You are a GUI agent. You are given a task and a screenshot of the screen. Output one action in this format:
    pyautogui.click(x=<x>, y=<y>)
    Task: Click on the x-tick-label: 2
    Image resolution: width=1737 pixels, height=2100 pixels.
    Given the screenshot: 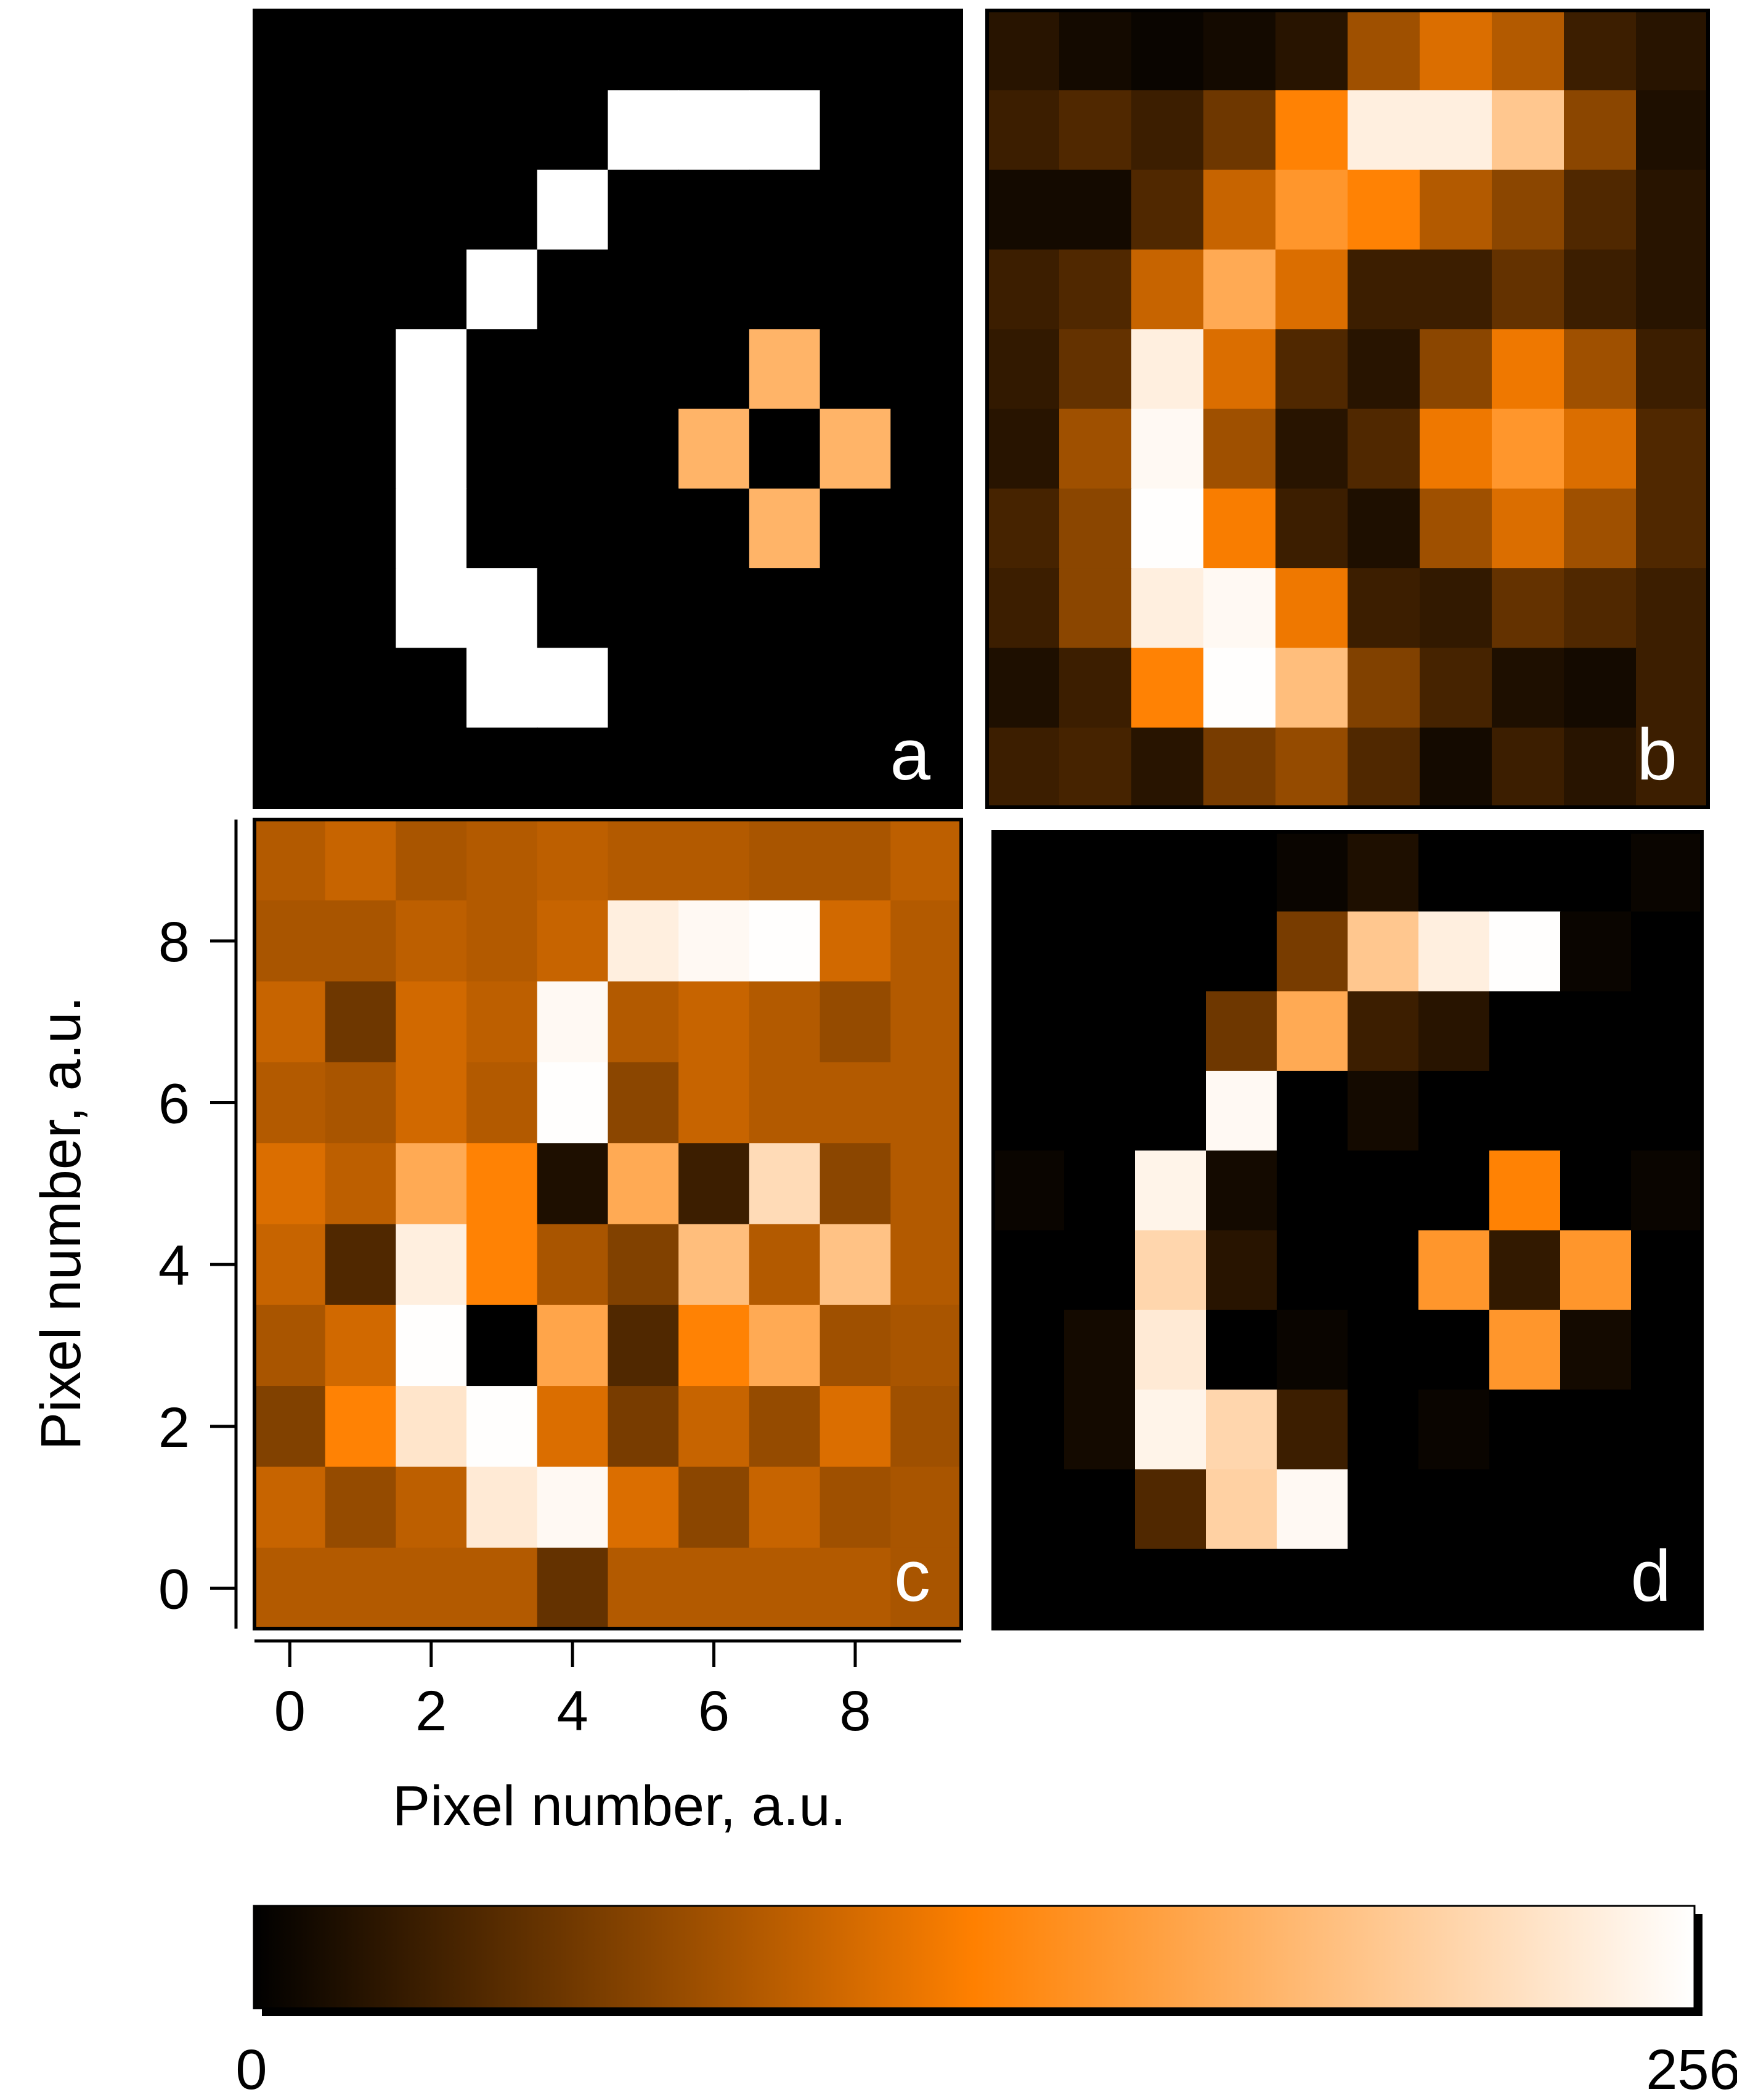 What is the action you would take?
    pyautogui.click(x=431, y=1711)
    